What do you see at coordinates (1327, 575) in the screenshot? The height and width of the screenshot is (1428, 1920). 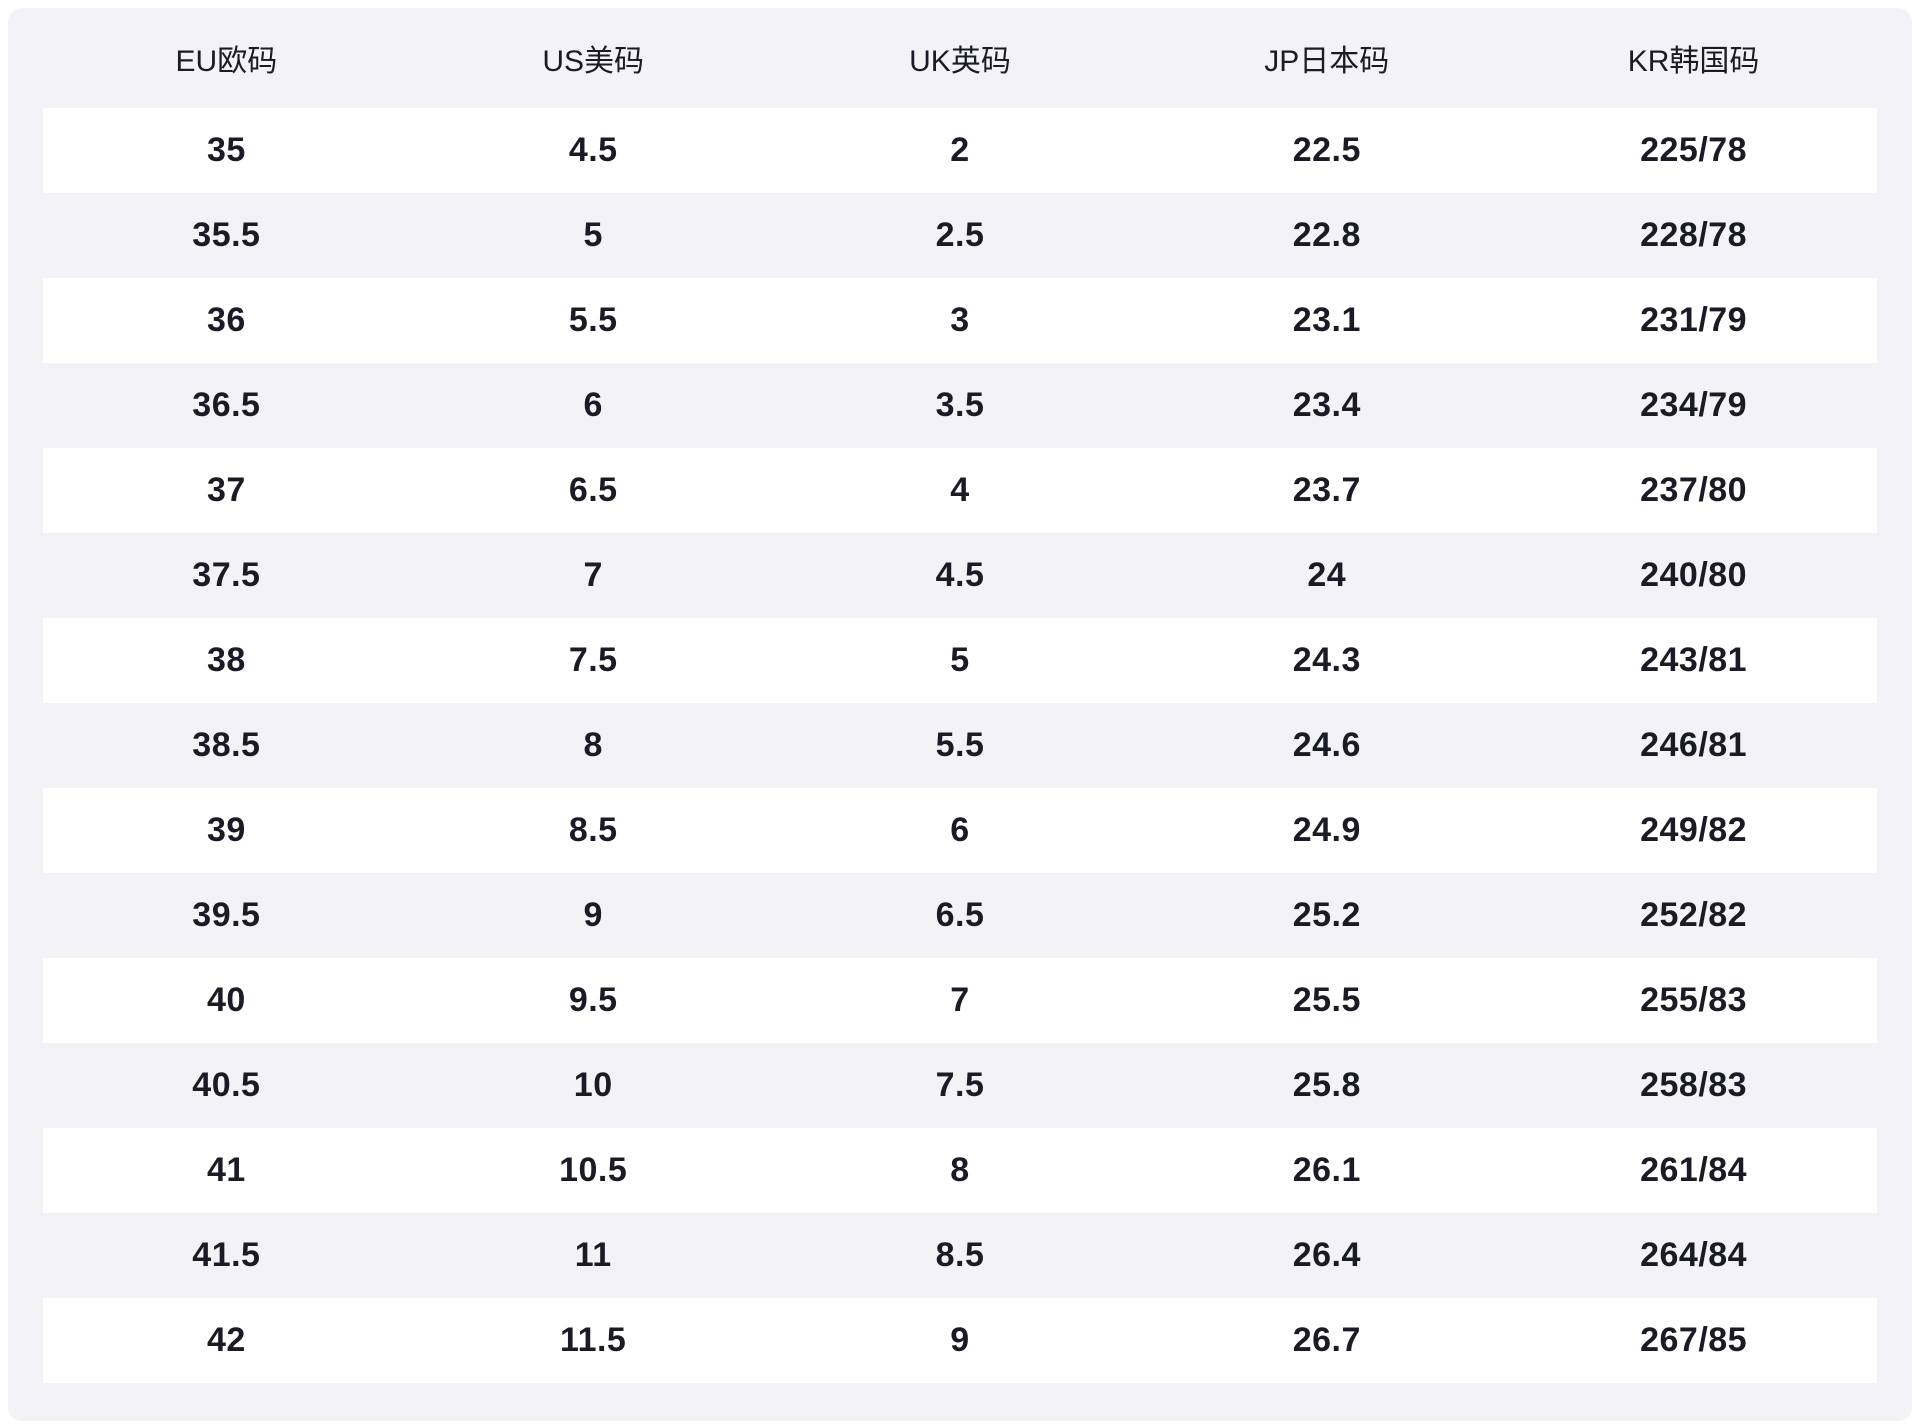 I see `cell-jp: 24` at bounding box center [1327, 575].